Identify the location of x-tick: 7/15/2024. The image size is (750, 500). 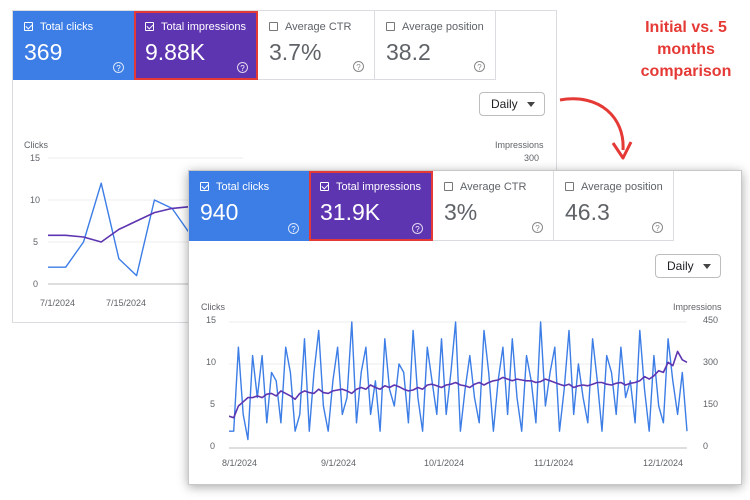
(126, 303).